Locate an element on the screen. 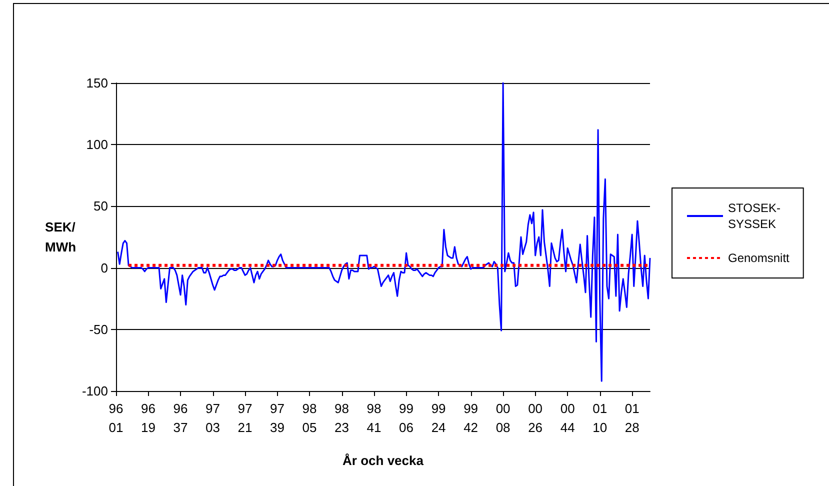 The height and width of the screenshot is (486, 829). x-tick-label: 00 08 is located at coordinates (503, 418).